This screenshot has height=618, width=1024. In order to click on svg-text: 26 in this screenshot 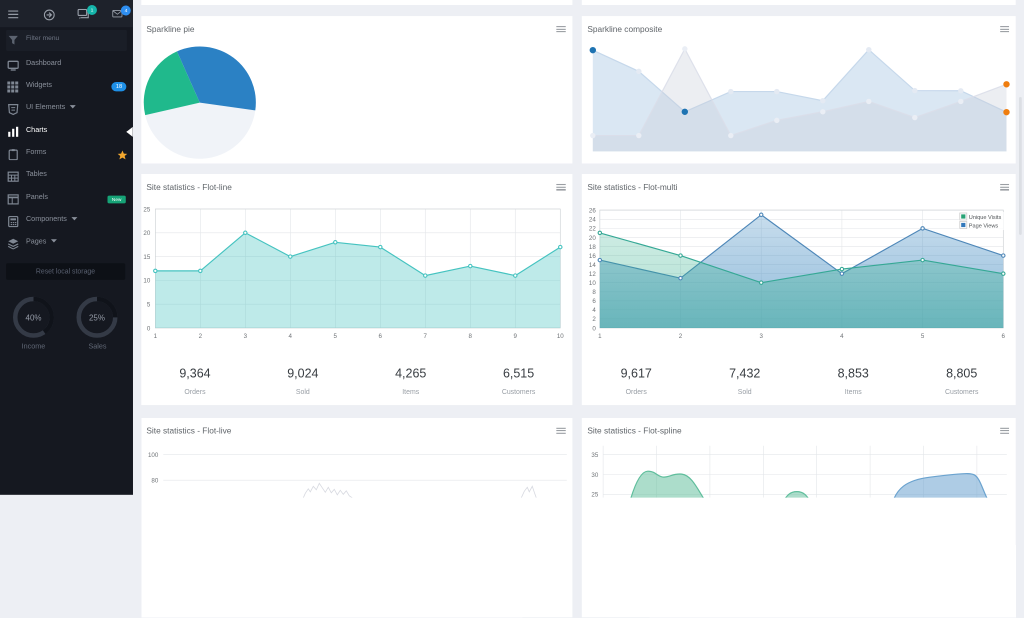, I will do `click(592, 211)`.